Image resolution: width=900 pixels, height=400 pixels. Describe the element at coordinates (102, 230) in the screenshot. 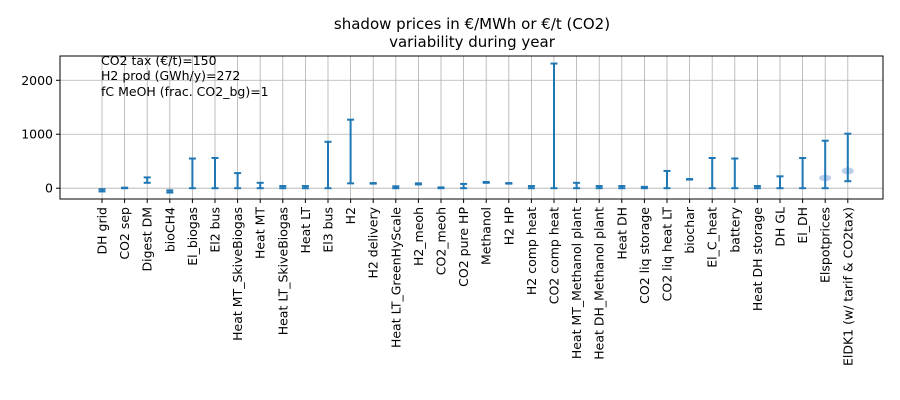

I see `x-tick-label: DH grid` at that location.